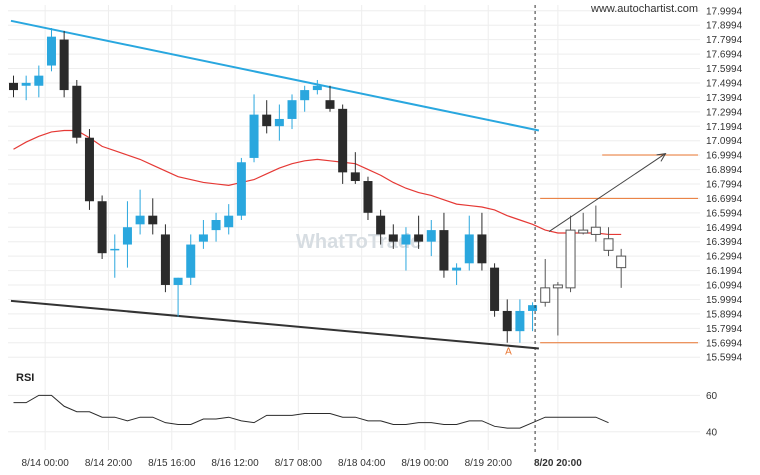 This screenshot has height=475, width=760. What do you see at coordinates (724, 286) in the screenshot?
I see `price-tick-label: 16.0994` at bounding box center [724, 286].